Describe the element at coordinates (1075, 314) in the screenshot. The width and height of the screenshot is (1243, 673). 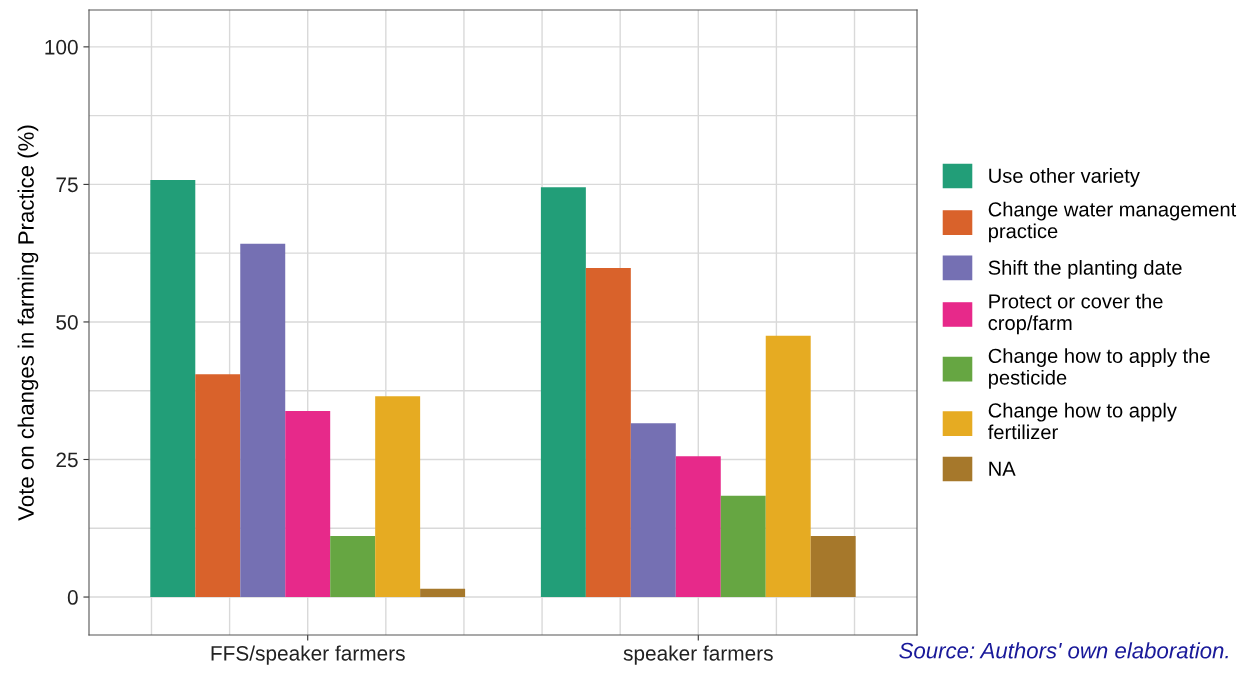
I see `legend-label: Protect or cover the crop/farm` at that location.